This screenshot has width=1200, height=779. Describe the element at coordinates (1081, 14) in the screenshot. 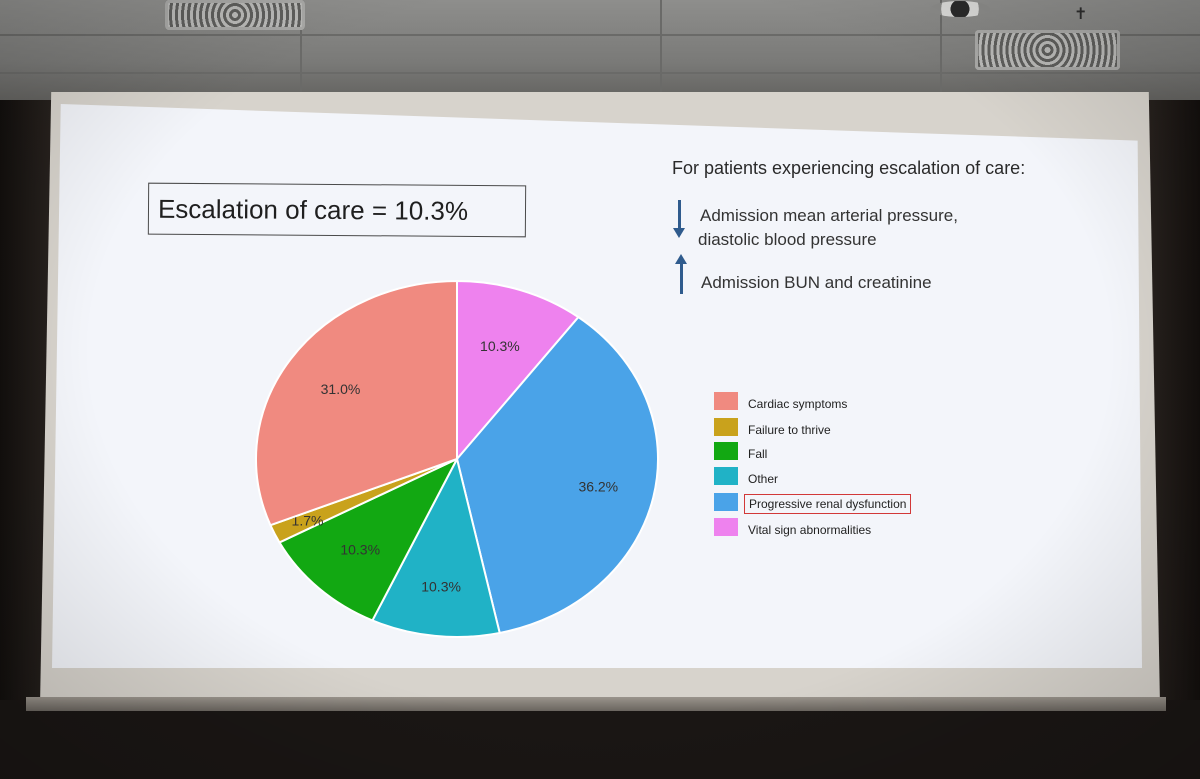

I see `ceiling-sensor-icon: ✝` at that location.